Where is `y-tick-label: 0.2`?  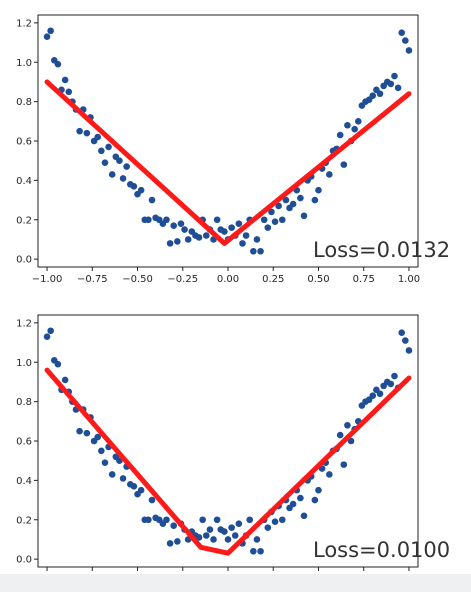
y-tick-label: 0.2 is located at coordinates (24, 220).